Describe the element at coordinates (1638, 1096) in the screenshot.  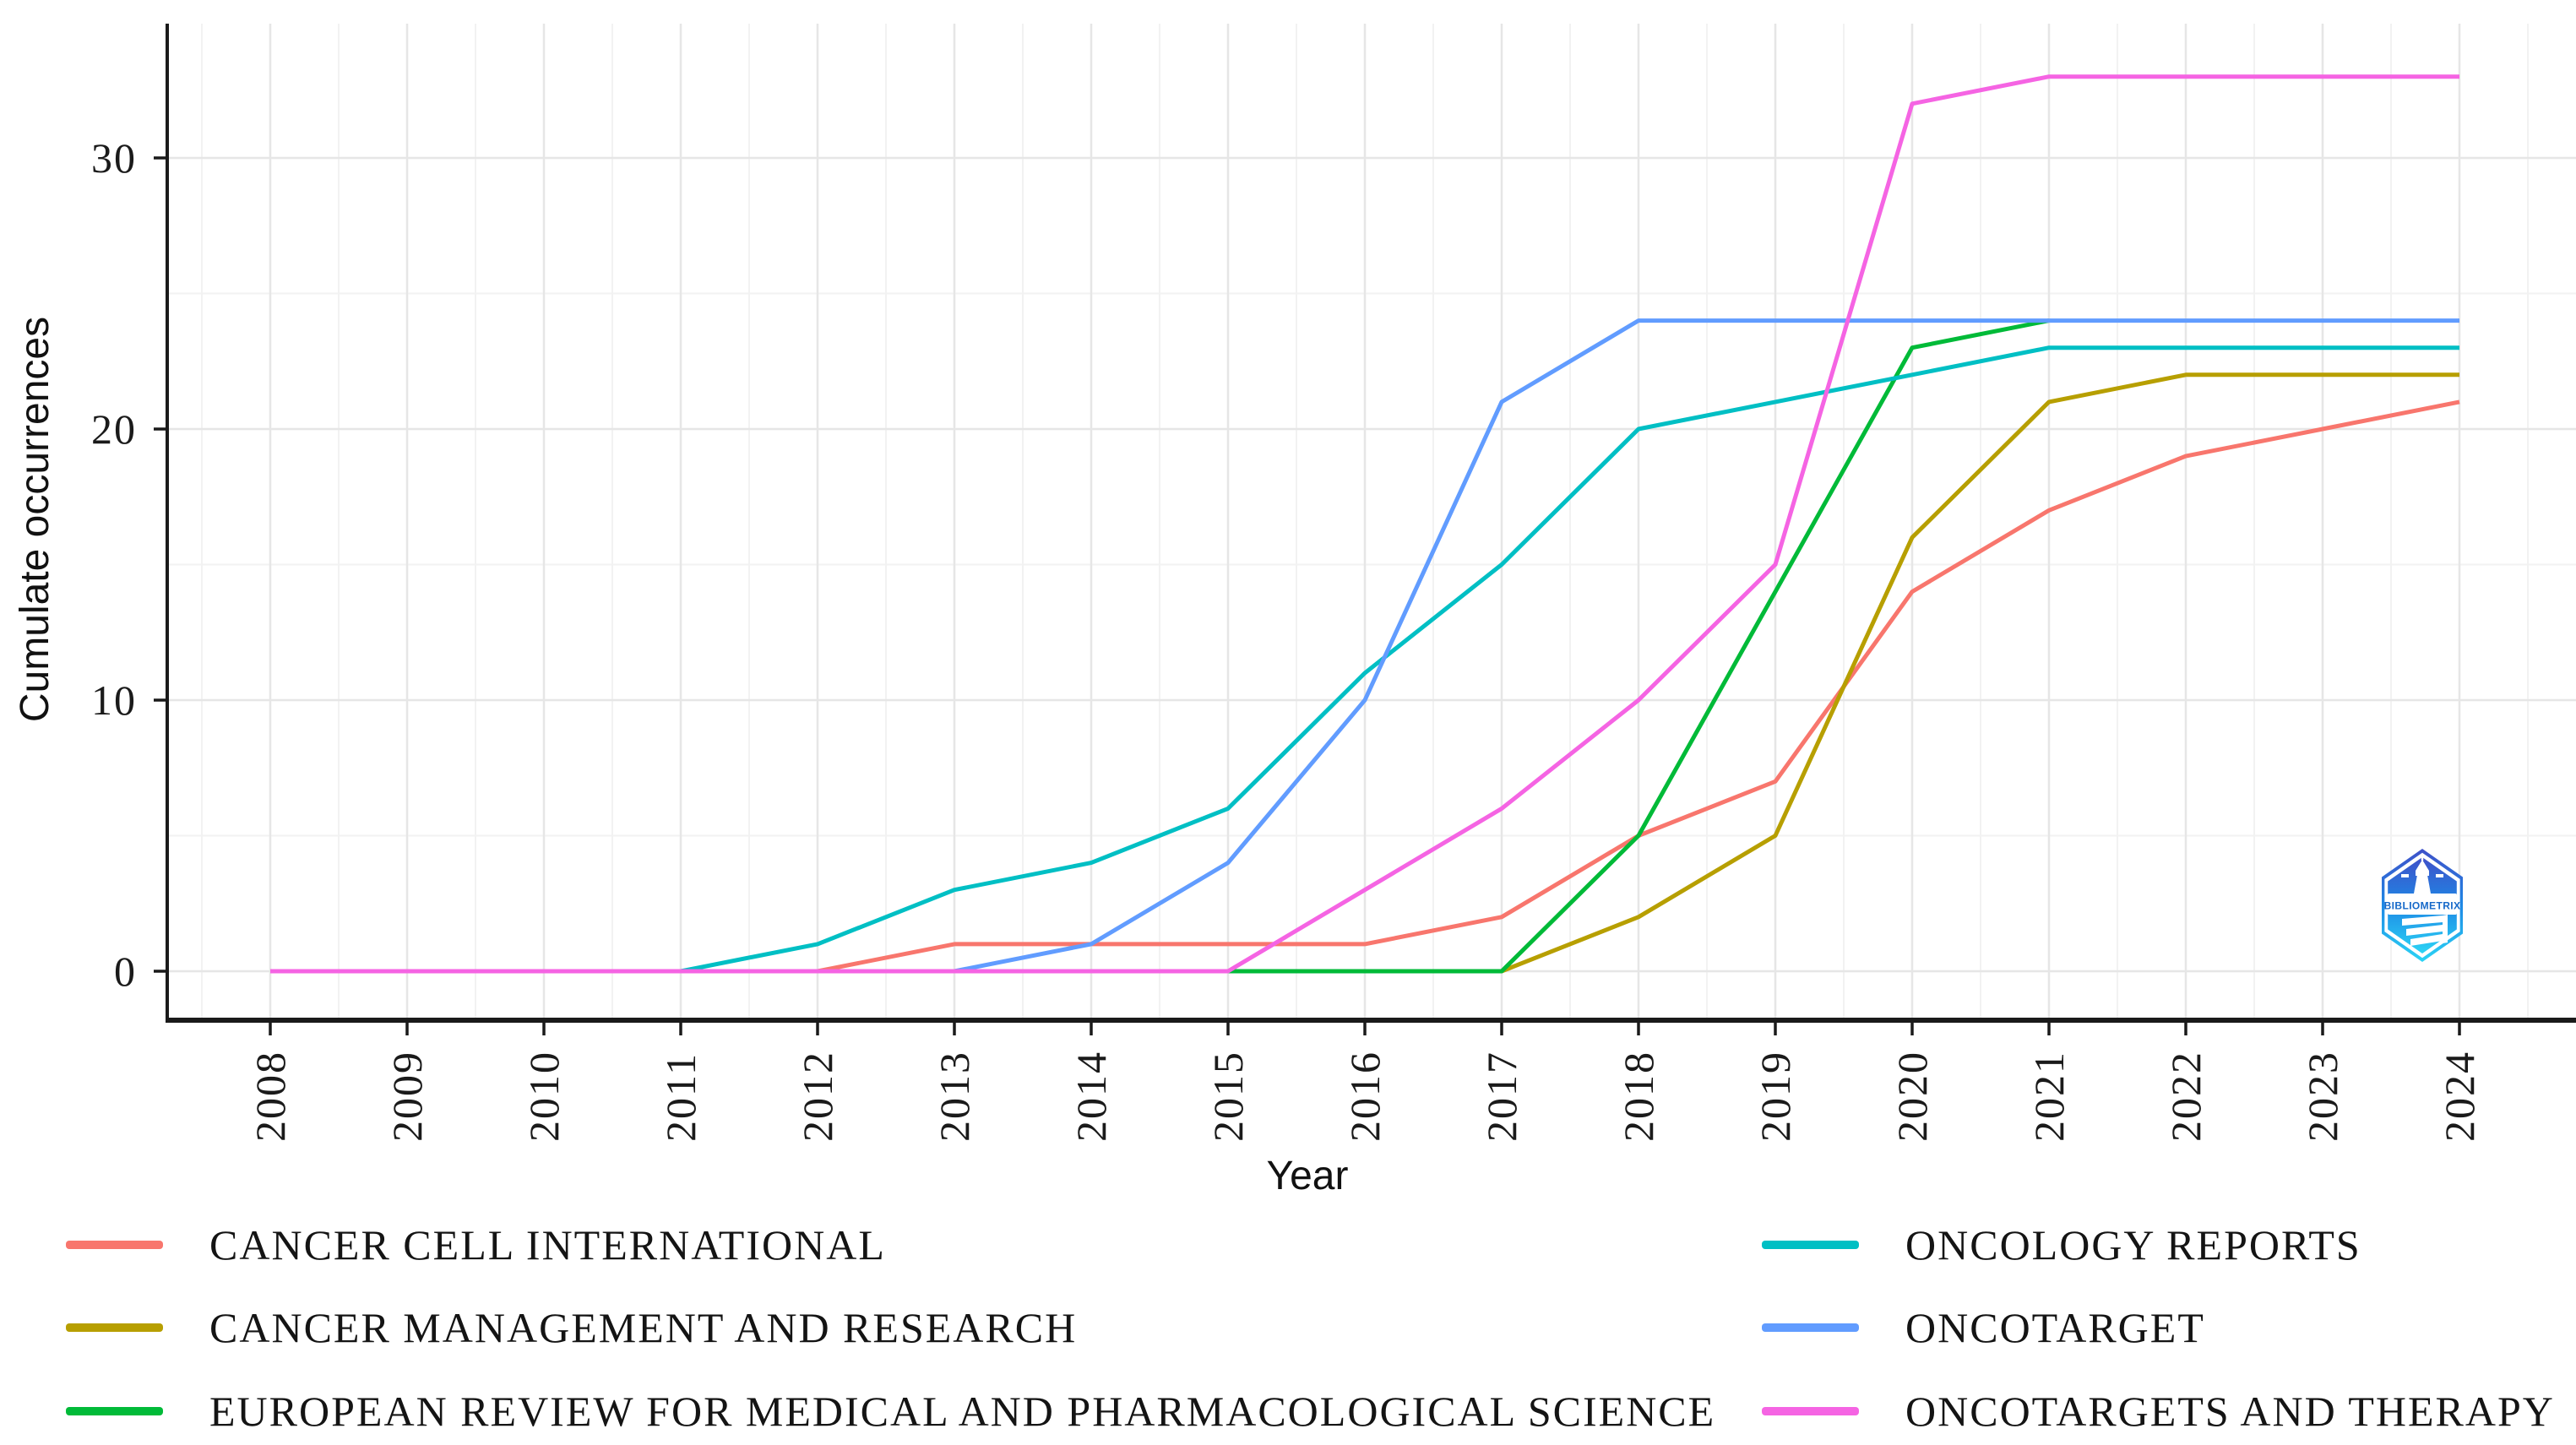
I see `x-tick-label: 2018` at that location.